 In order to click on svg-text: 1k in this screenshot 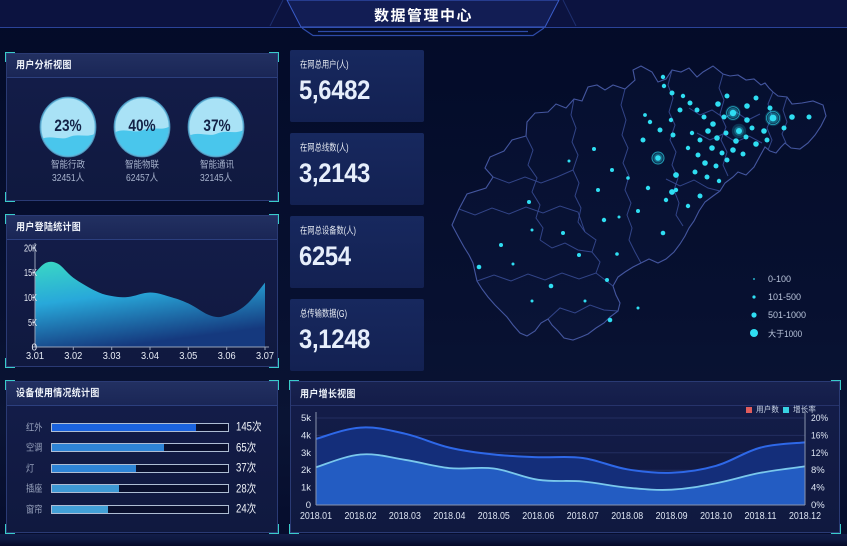, I will do `click(306, 488)`.